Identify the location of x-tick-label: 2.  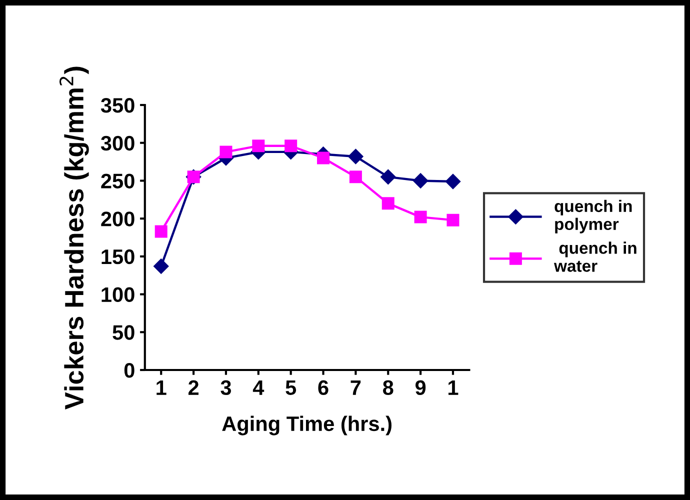
(193, 387).